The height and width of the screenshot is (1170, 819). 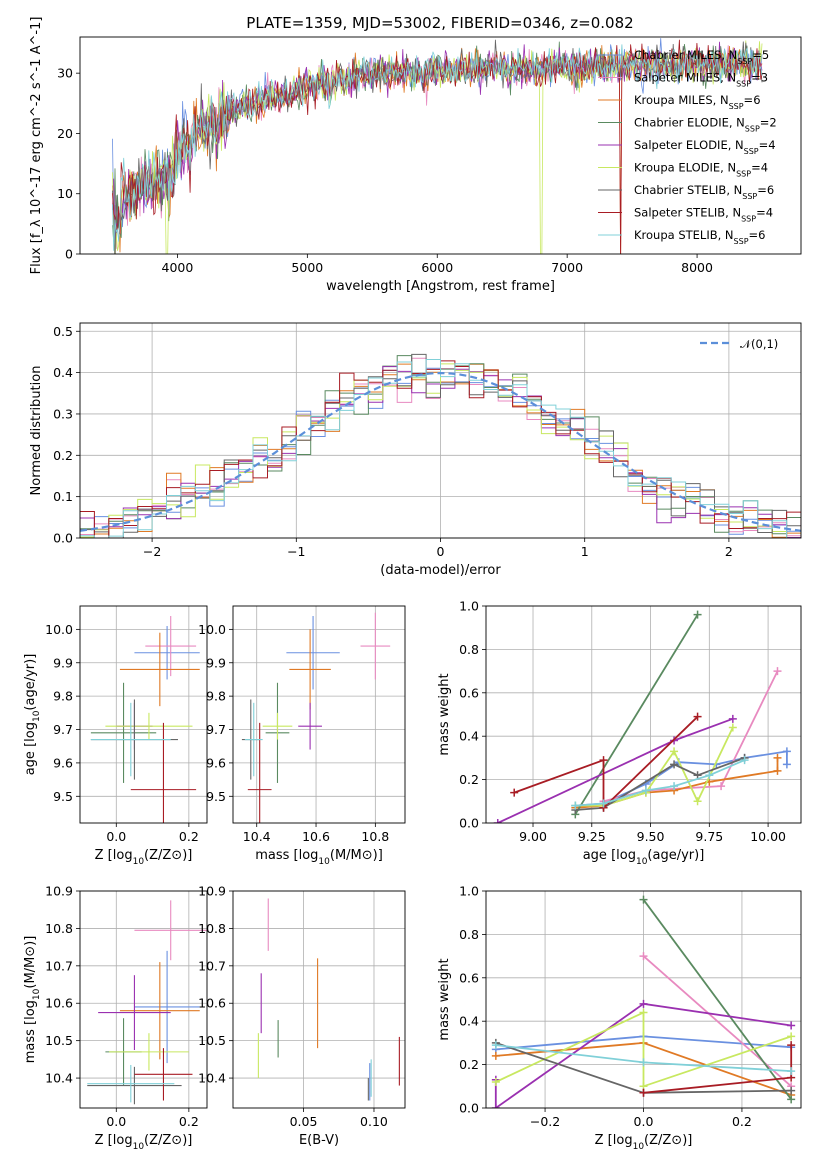 I want to click on y-axis-label: Flux [f_λ 10^-17 erg cm^-2 s^-1 A^-1], so click(x=36, y=146).